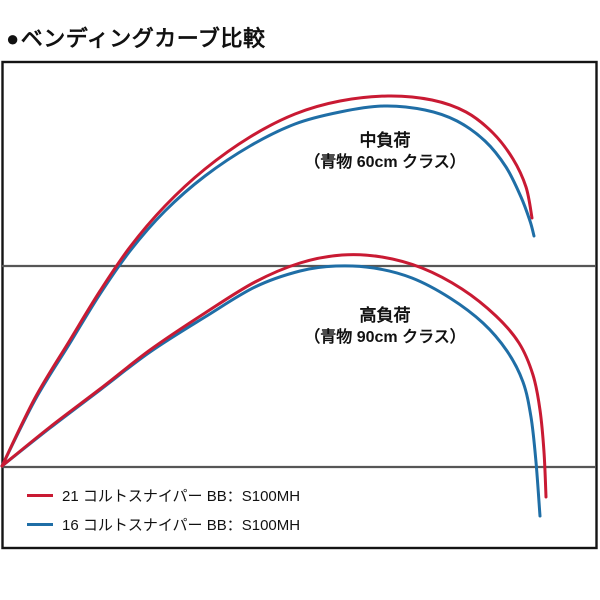 This screenshot has width=600, height=600. I want to click on legend-swatch-red-line, so click(40, 495).